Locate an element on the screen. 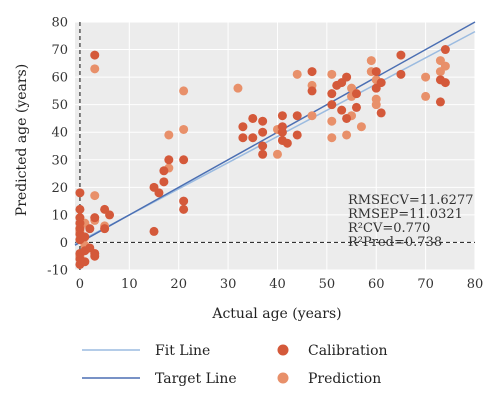 This screenshot has height=406, width=500. legend-calibration-marker is located at coordinates (283, 350).